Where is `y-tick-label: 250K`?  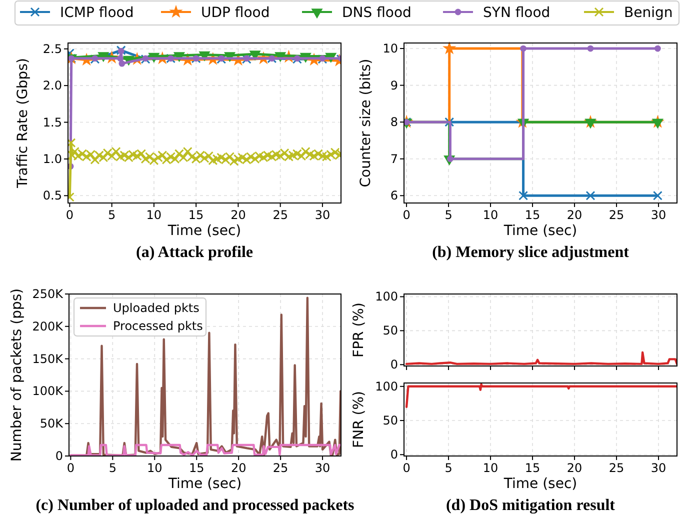
y-tick-label: 250K is located at coordinates (48, 294).